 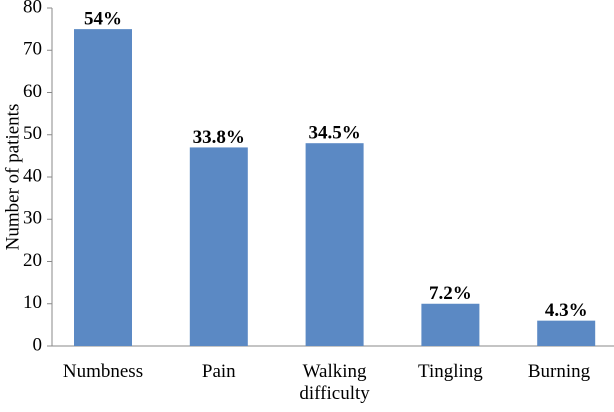 I want to click on bar-annotation: 7.2%, so click(x=450, y=293).